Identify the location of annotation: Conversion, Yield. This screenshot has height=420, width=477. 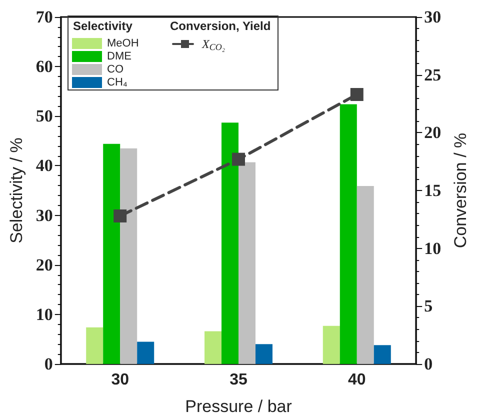
(220, 26).